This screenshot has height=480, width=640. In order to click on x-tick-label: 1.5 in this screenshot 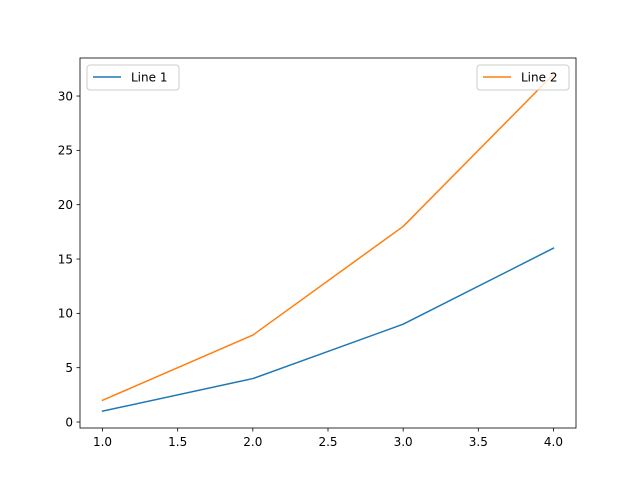, I will do `click(177, 442)`.